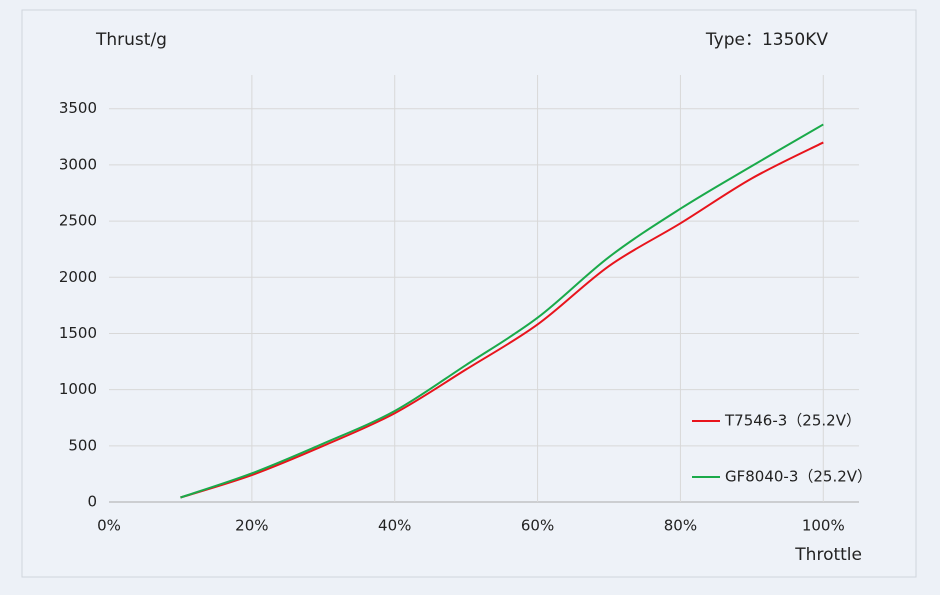 The width and height of the screenshot is (940, 595). Describe the element at coordinates (792, 421) in the screenshot. I see `legend-label: T7546-3（25.2V）` at that location.